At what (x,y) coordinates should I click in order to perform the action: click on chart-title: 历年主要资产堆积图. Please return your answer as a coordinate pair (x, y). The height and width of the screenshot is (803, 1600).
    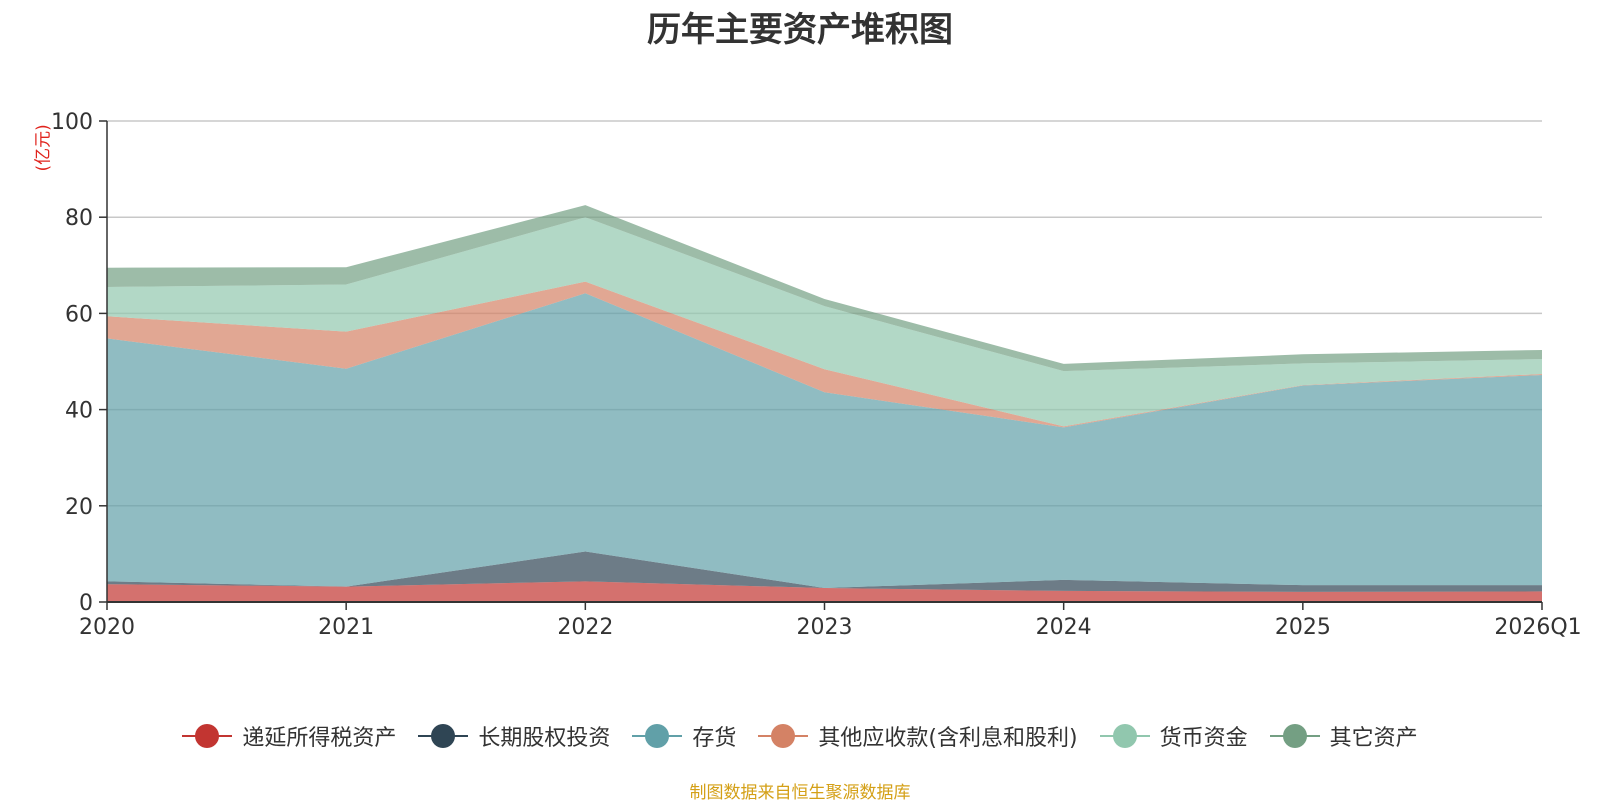
    Looking at the image, I should click on (800, 30).